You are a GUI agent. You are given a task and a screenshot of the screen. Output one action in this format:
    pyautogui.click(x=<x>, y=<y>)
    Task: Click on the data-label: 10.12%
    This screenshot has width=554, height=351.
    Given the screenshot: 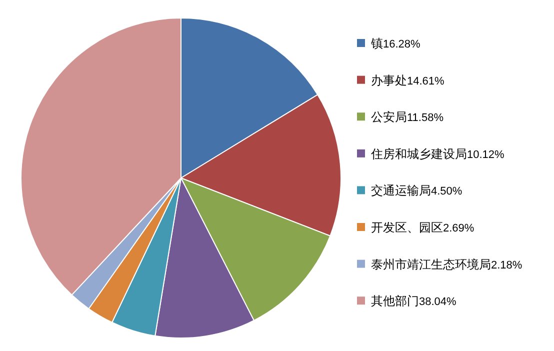 What is the action you would take?
    pyautogui.click(x=486, y=154)
    